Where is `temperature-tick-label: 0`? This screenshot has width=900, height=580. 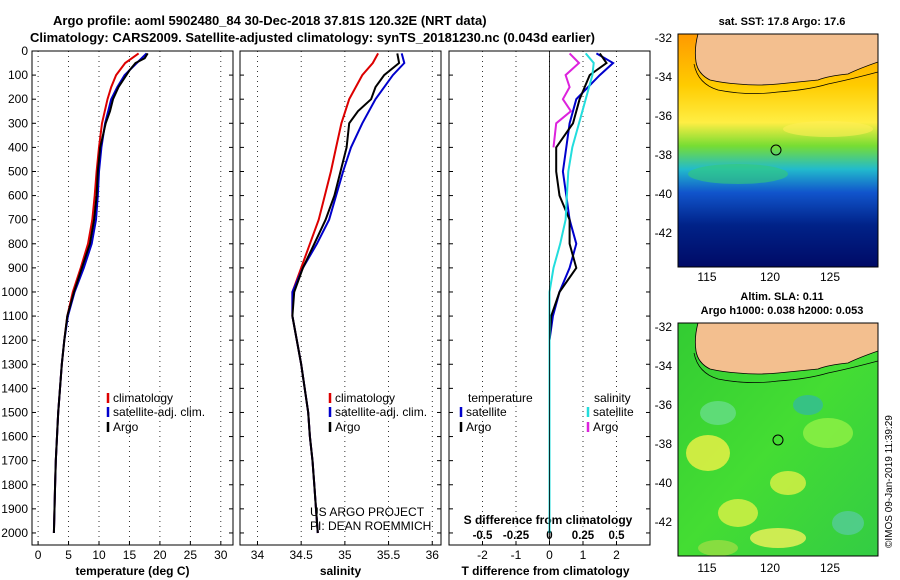
temperature-tick-label: 0 is located at coordinates (38, 555).